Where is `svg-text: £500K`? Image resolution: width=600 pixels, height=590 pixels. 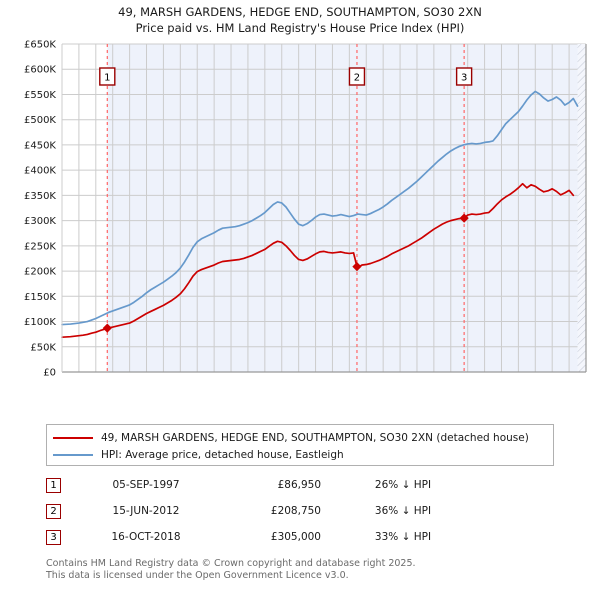
svg-text: £500K is located at coordinates (40, 120).